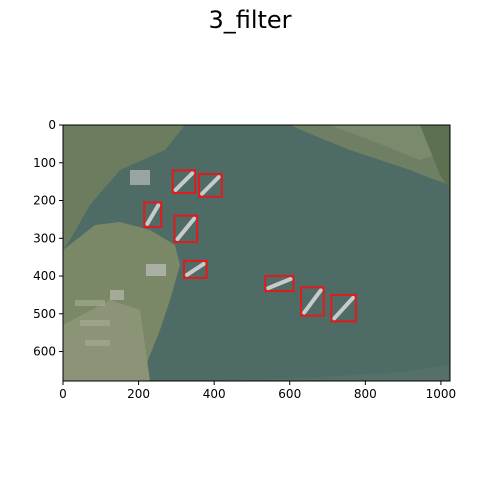 Image resolution: width=500 pixels, height=500 pixels. Describe the element at coordinates (257, 391) in the screenshot. I see `x-axis: 0 200 400 600 800 1000` at that location.